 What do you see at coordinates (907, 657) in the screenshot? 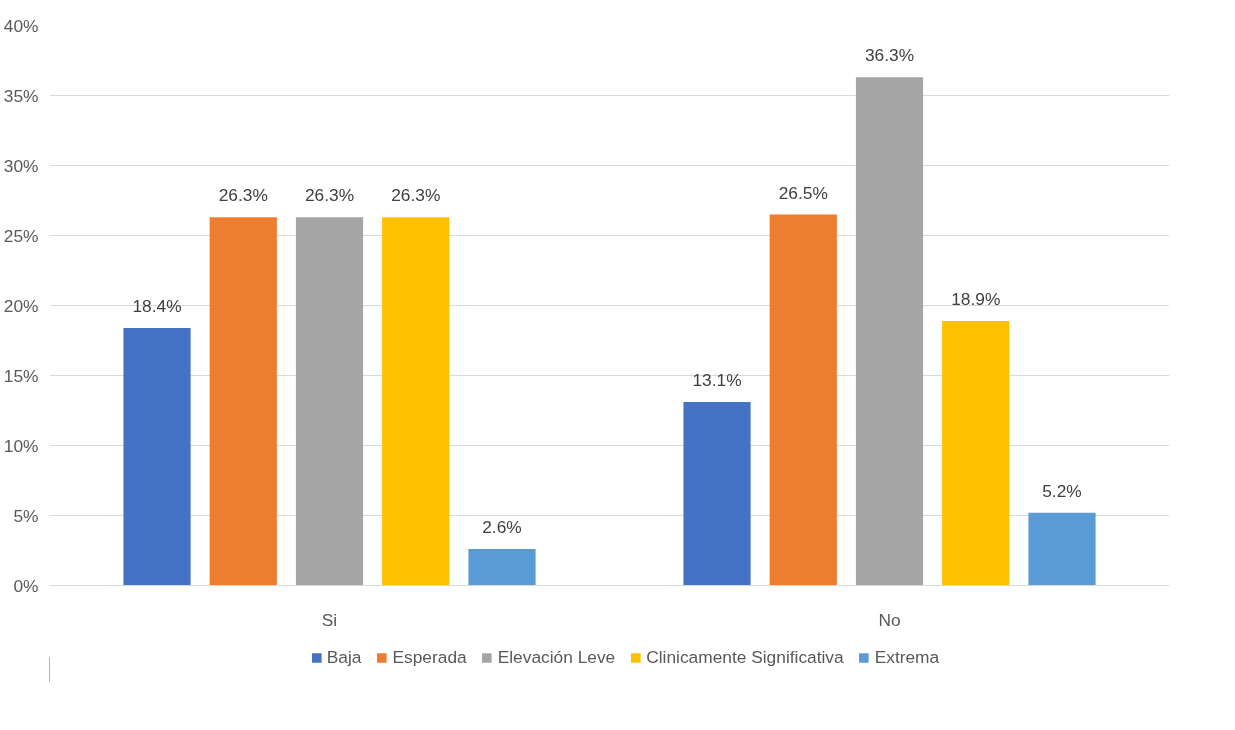
I see `legend-label: Extrema` at bounding box center [907, 657].